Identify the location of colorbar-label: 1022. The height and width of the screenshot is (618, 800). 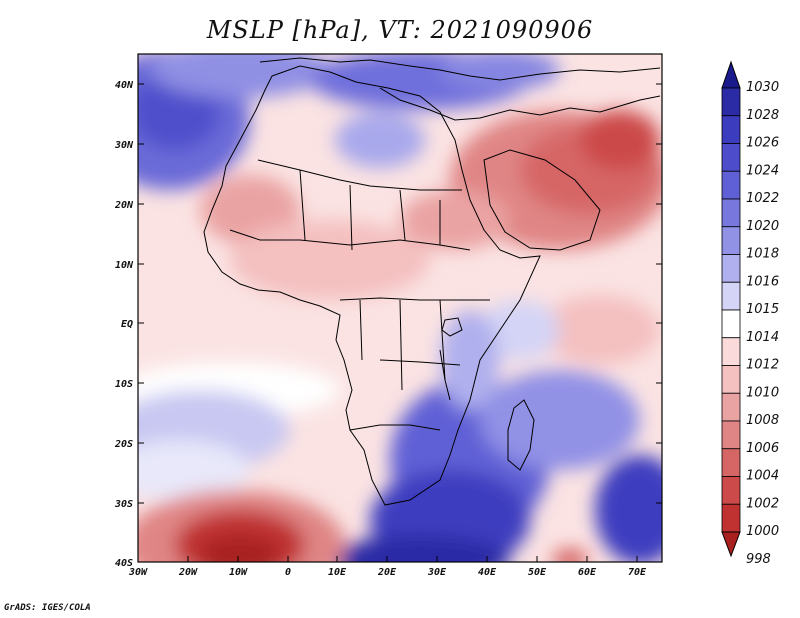
(762, 198).